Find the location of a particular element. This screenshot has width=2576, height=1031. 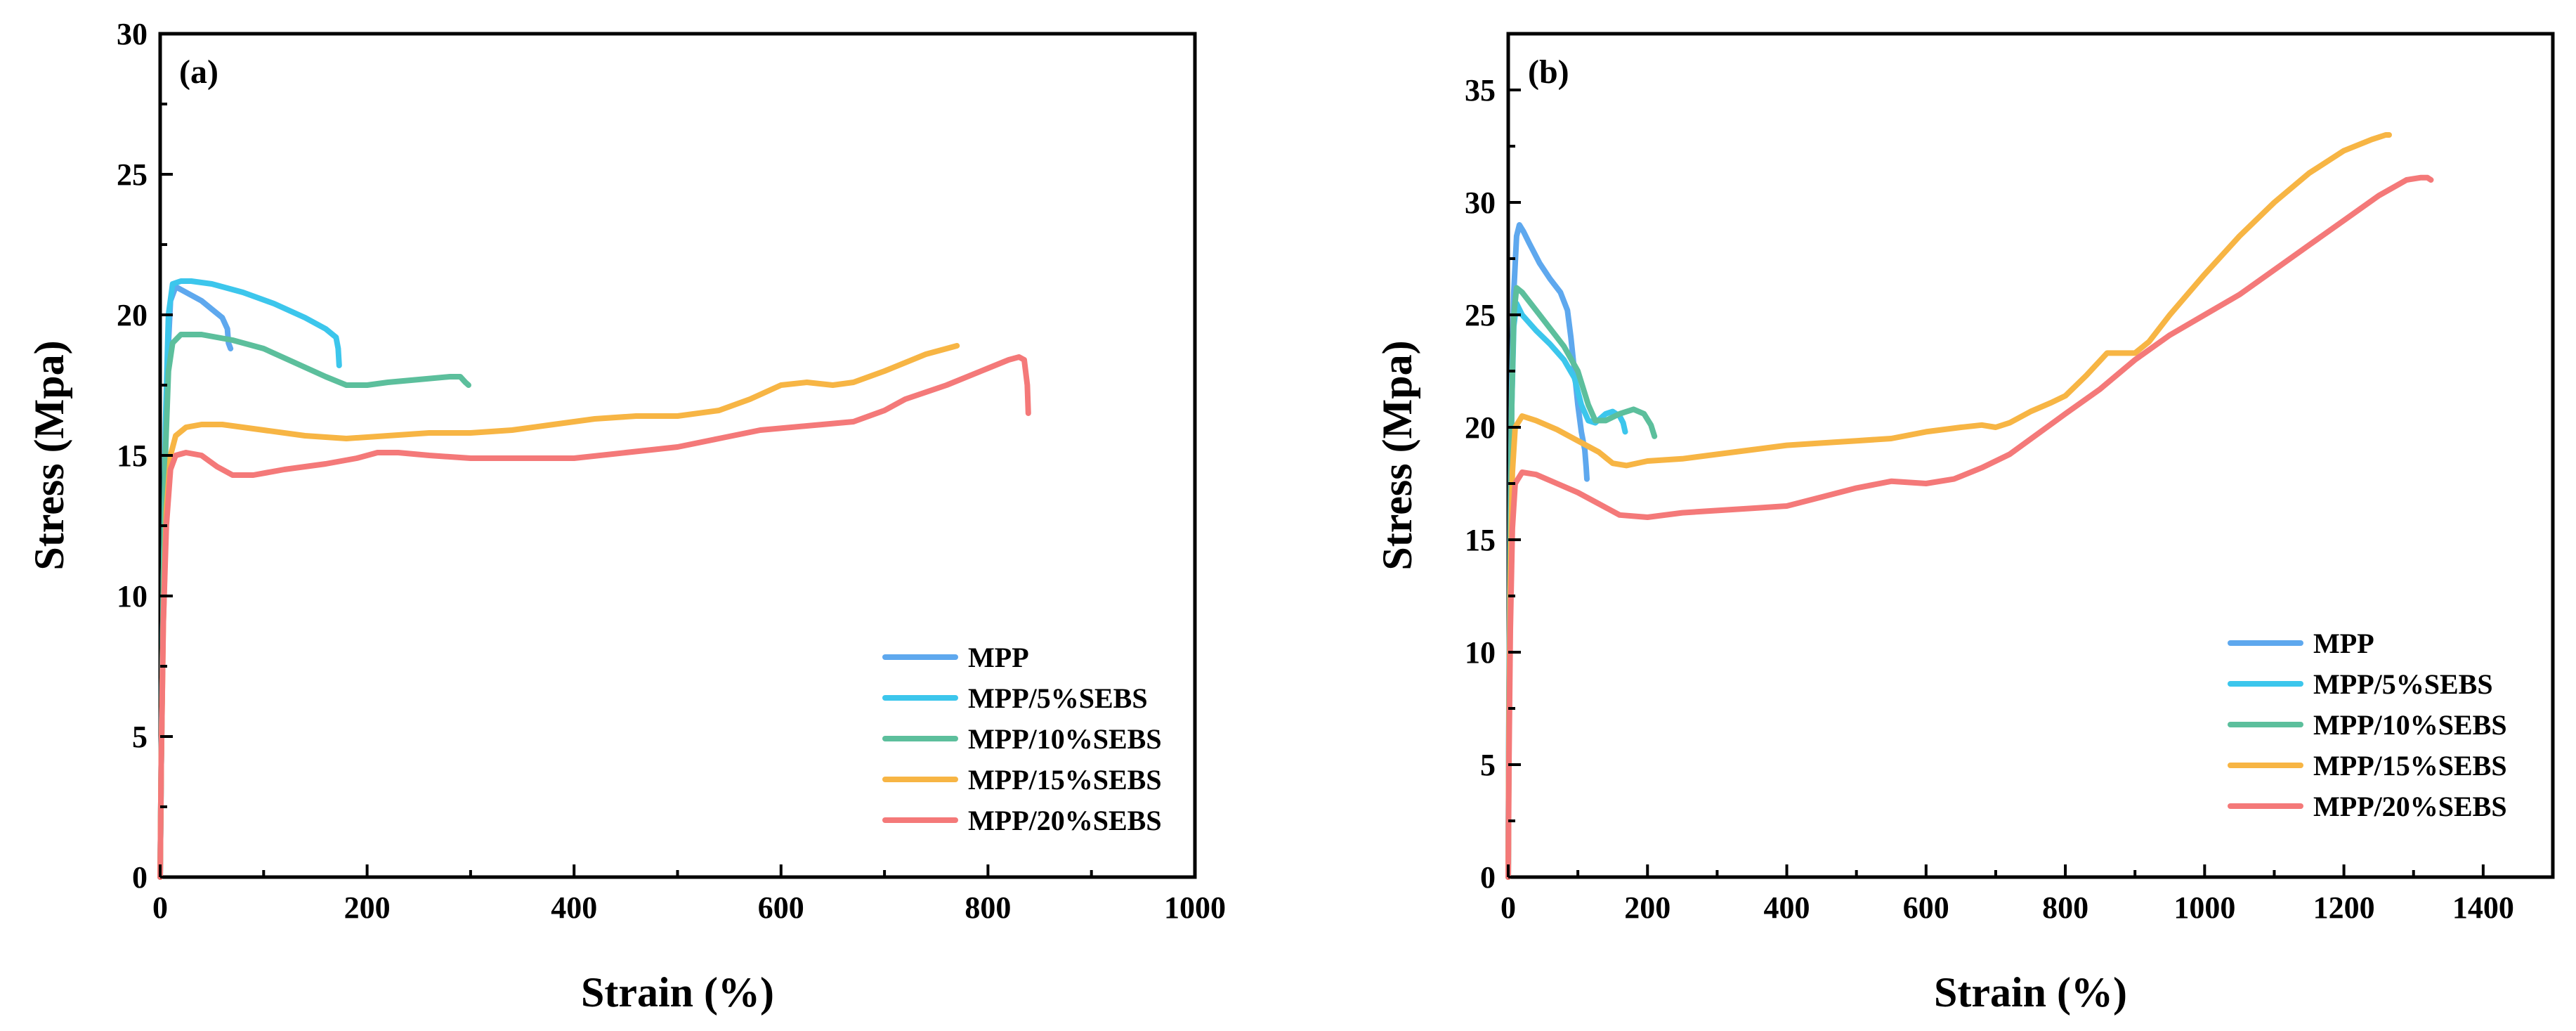

panel-b-legend-label-mpp: MPP is located at coordinates (2343, 643).